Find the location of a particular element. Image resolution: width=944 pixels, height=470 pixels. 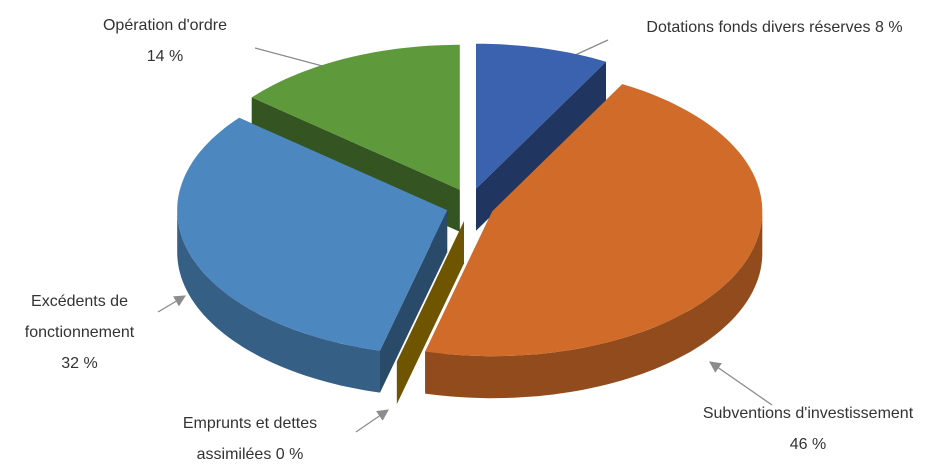

slice-label: Emprunts et dettes assimilées 0 % is located at coordinates (250, 439).